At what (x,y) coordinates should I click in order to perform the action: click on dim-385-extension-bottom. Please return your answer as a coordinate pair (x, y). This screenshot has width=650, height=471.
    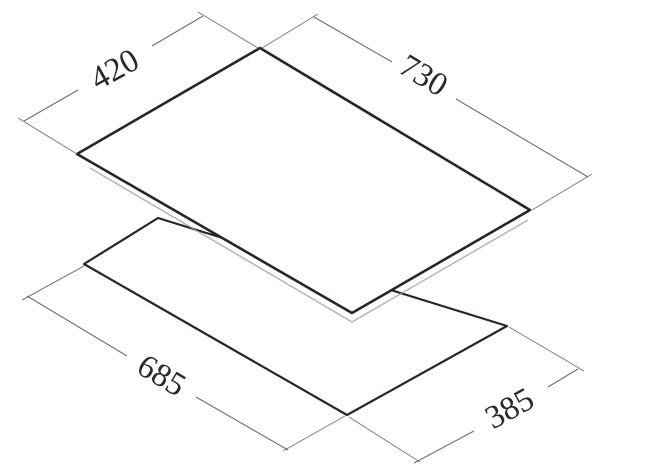
    Looking at the image, I should click on (384, 439).